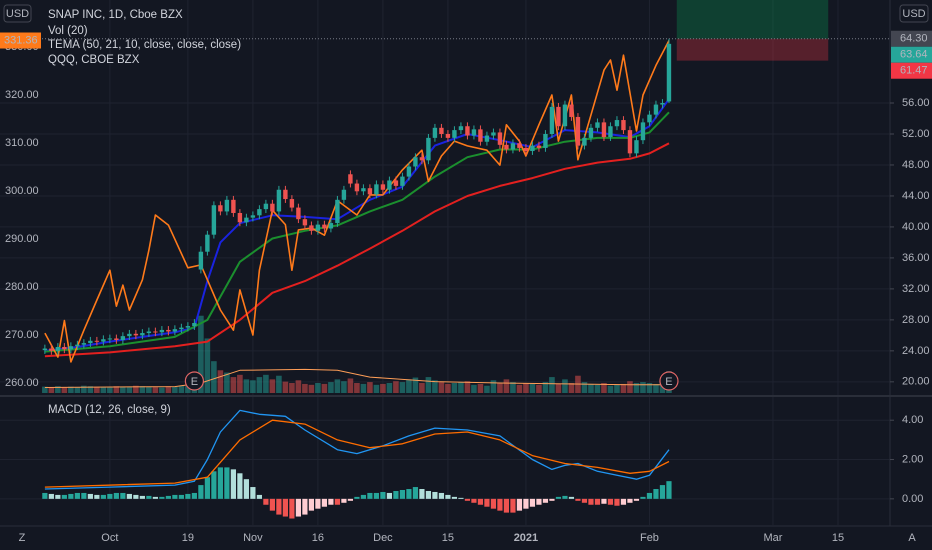 The height and width of the screenshot is (550, 932). I want to click on y-tick-label: 48.00, so click(916, 165).